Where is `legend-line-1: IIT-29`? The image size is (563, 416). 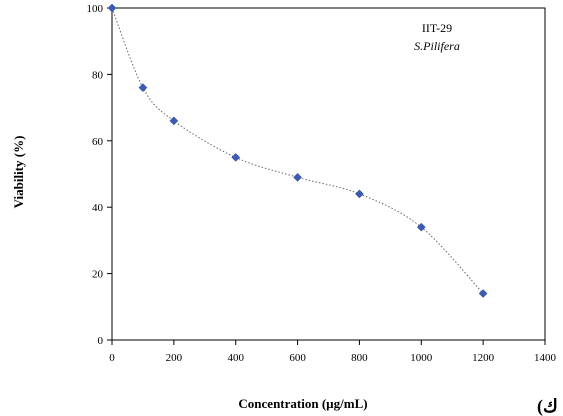
legend-line-1: IIT-29 is located at coordinates (437, 28).